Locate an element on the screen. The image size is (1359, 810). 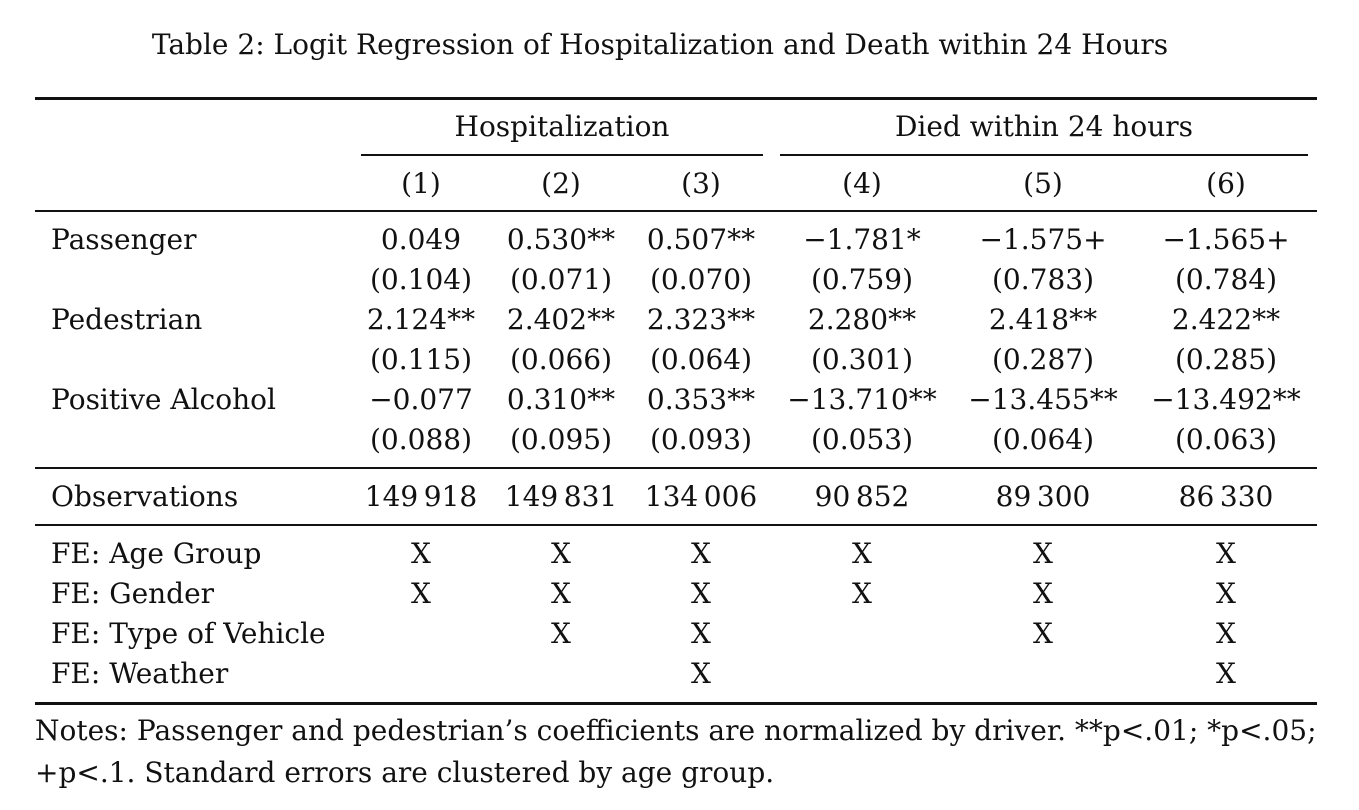
column-header: (4) is located at coordinates (862, 183).